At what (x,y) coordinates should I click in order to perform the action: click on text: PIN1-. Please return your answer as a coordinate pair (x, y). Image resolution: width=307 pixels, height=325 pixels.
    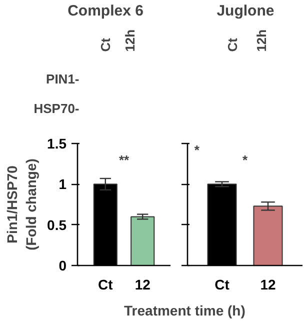
    Looking at the image, I should click on (63, 78).